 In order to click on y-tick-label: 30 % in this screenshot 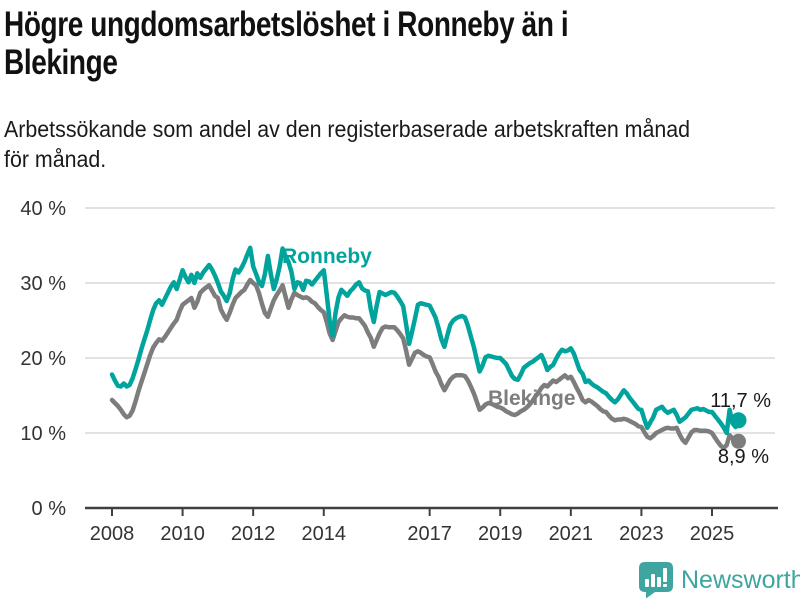, I will do `click(43, 284)`.